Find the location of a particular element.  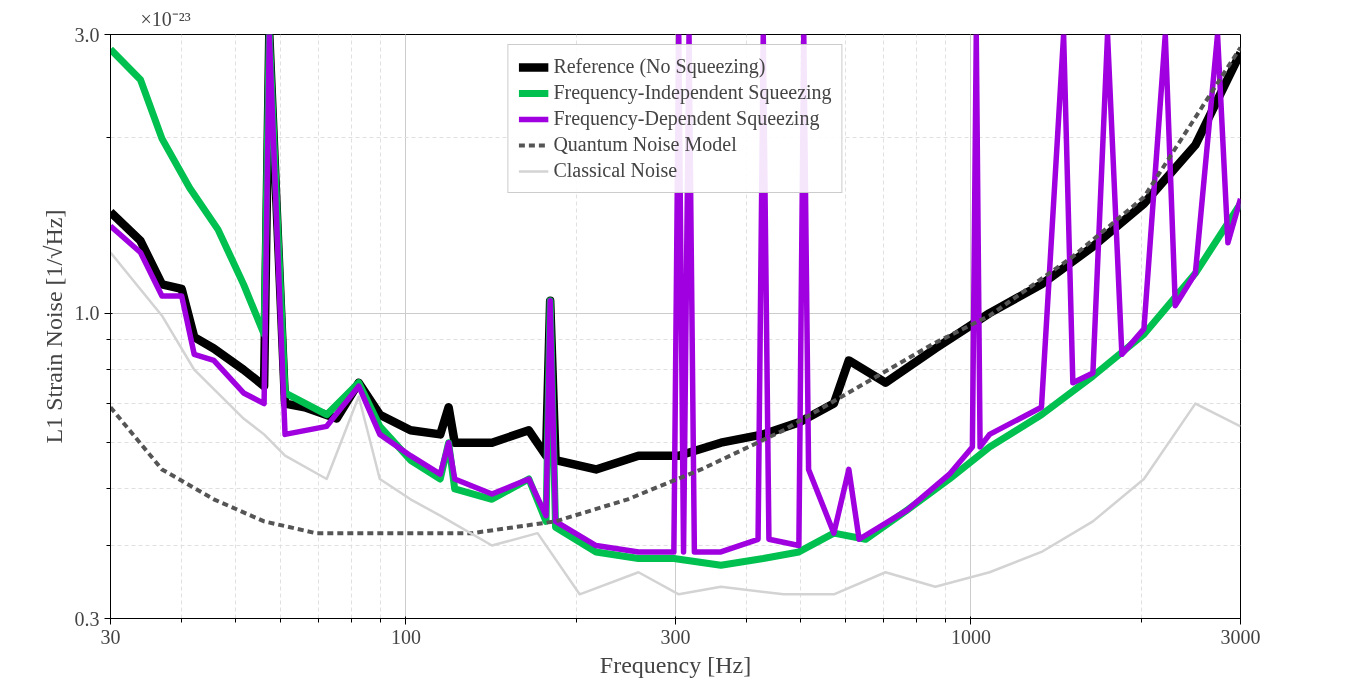

x-tick-label: 1000 is located at coordinates (970, 636).